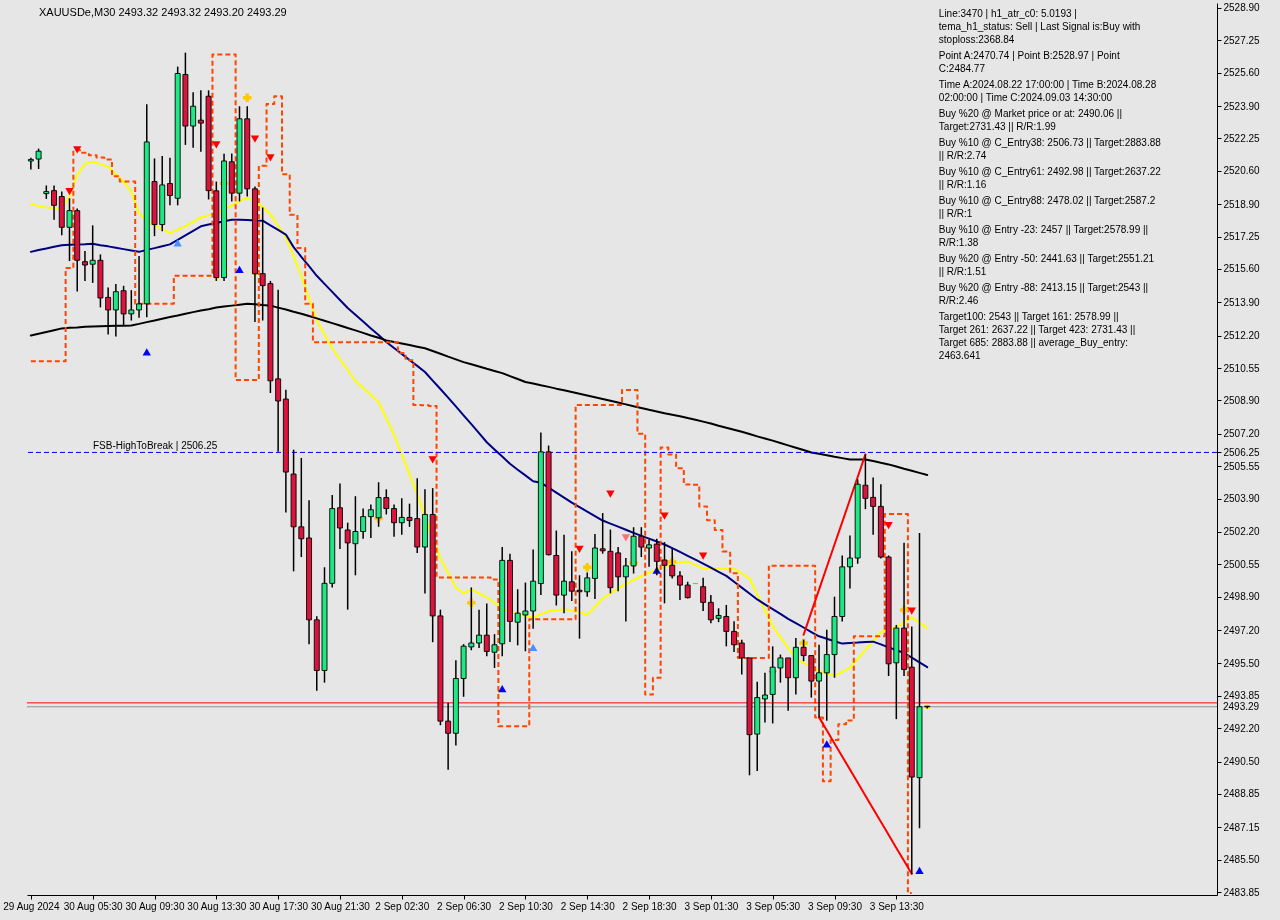  I want to click on x-tick-label: 2 Sep 14:30, so click(588, 906).